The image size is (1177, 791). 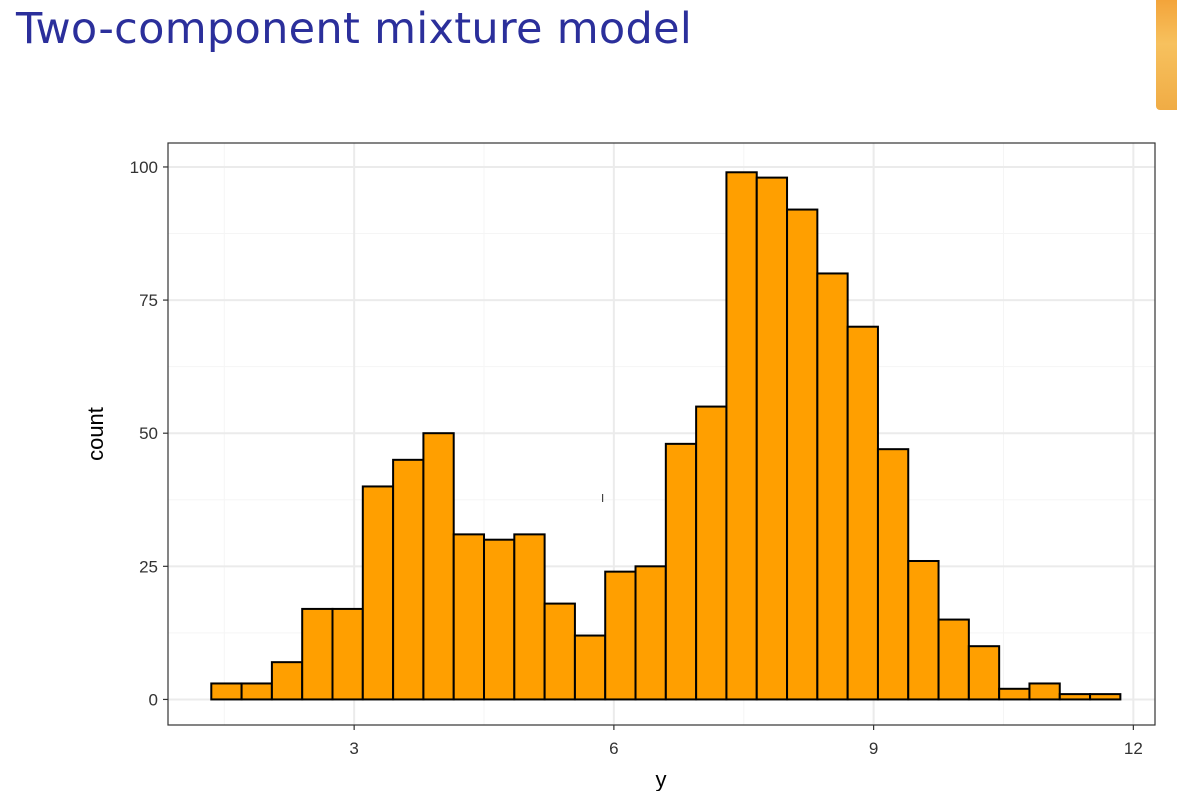 I want to click on x-tick-label: 12, so click(x=1133, y=748).